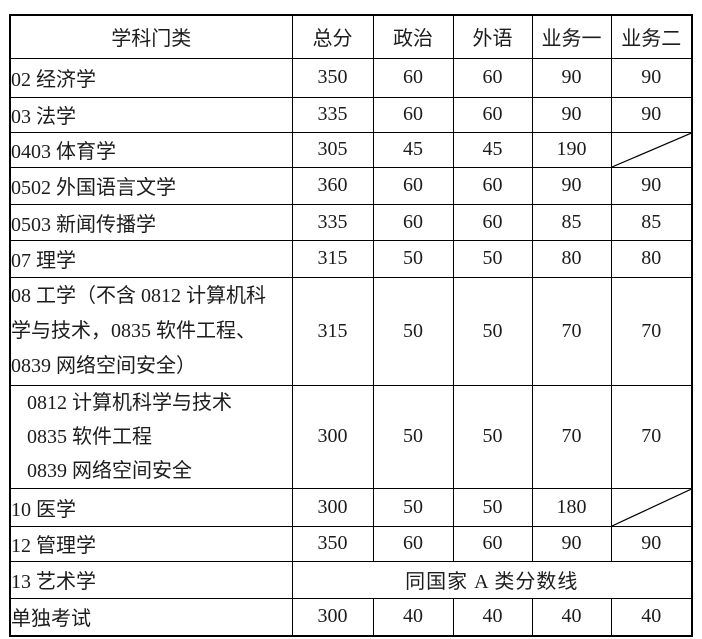 Image resolution: width=702 pixels, height=639 pixels. I want to click on table-row: 0503 新闻传播学 335 60 60 85 85, so click(351, 222).